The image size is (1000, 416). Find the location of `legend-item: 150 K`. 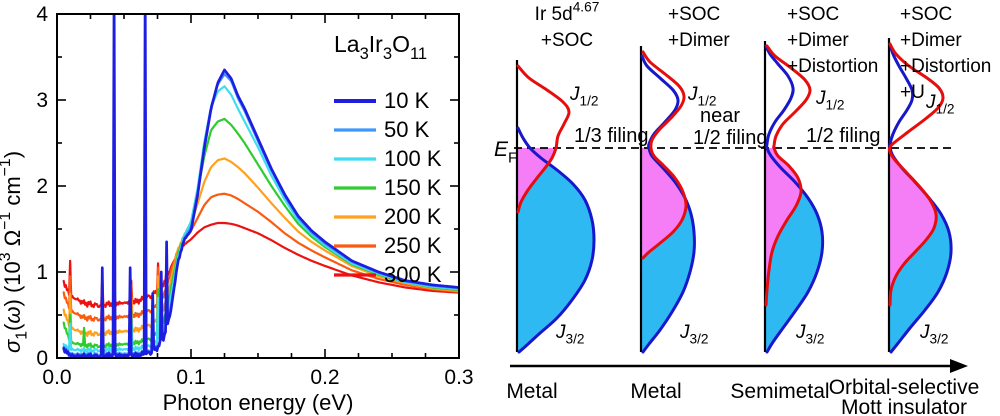

legend-item: 150 K is located at coordinates (388, 187).